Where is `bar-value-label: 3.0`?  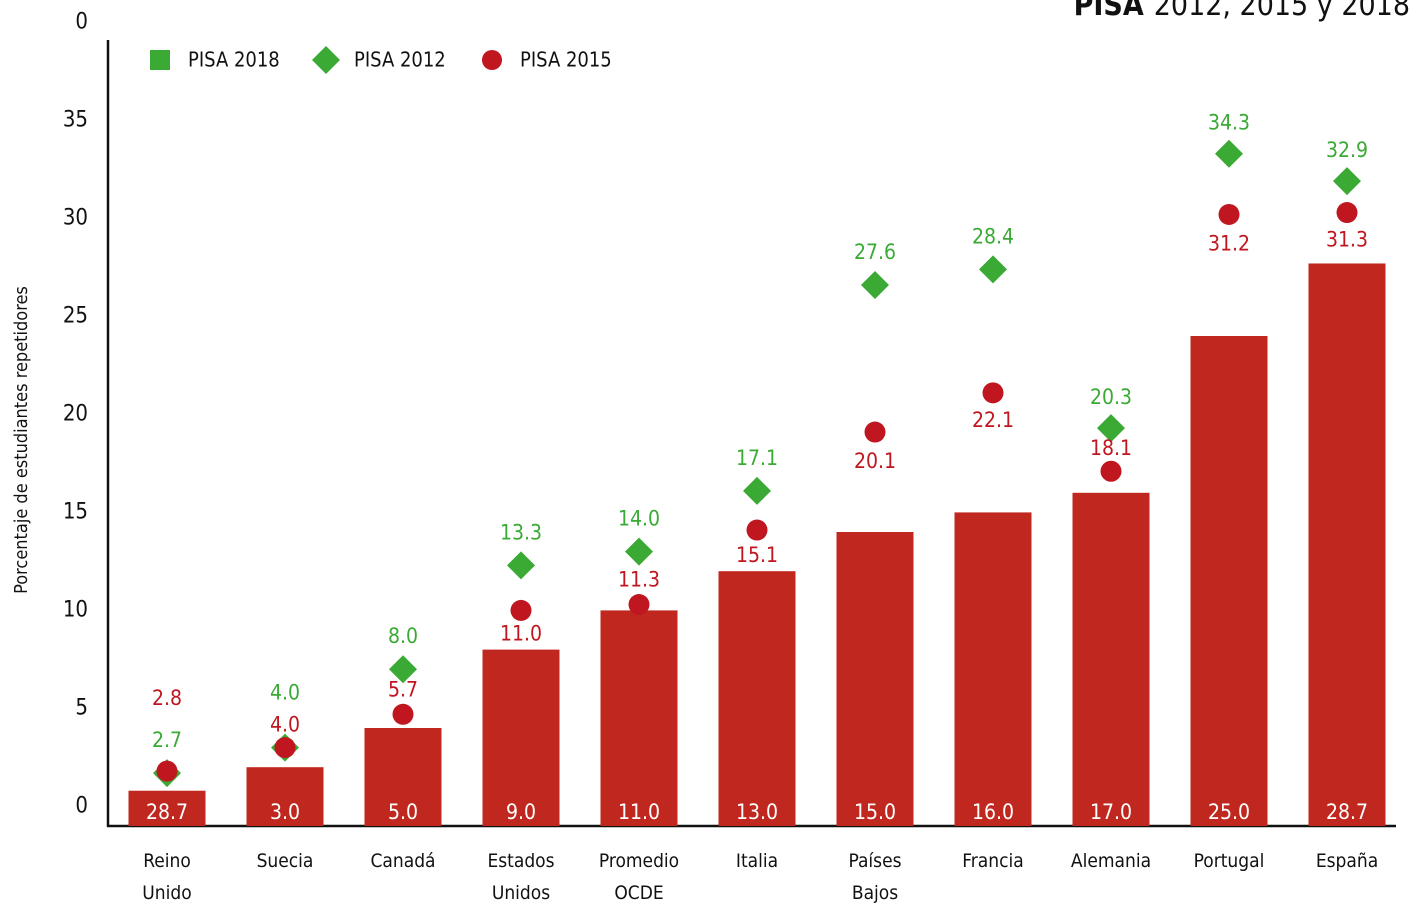 bar-value-label: 3.0 is located at coordinates (285, 812).